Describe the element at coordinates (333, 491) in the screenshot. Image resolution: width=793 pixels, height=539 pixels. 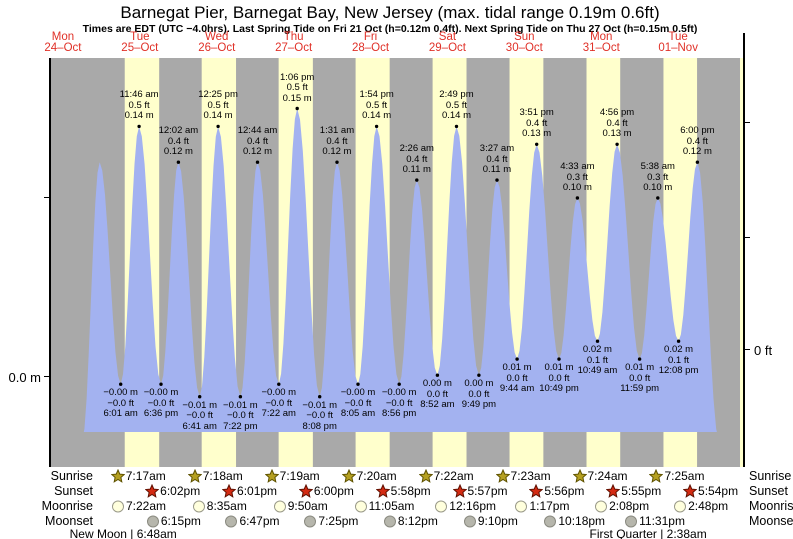
I see `sunset-time: 6:00pm` at that location.